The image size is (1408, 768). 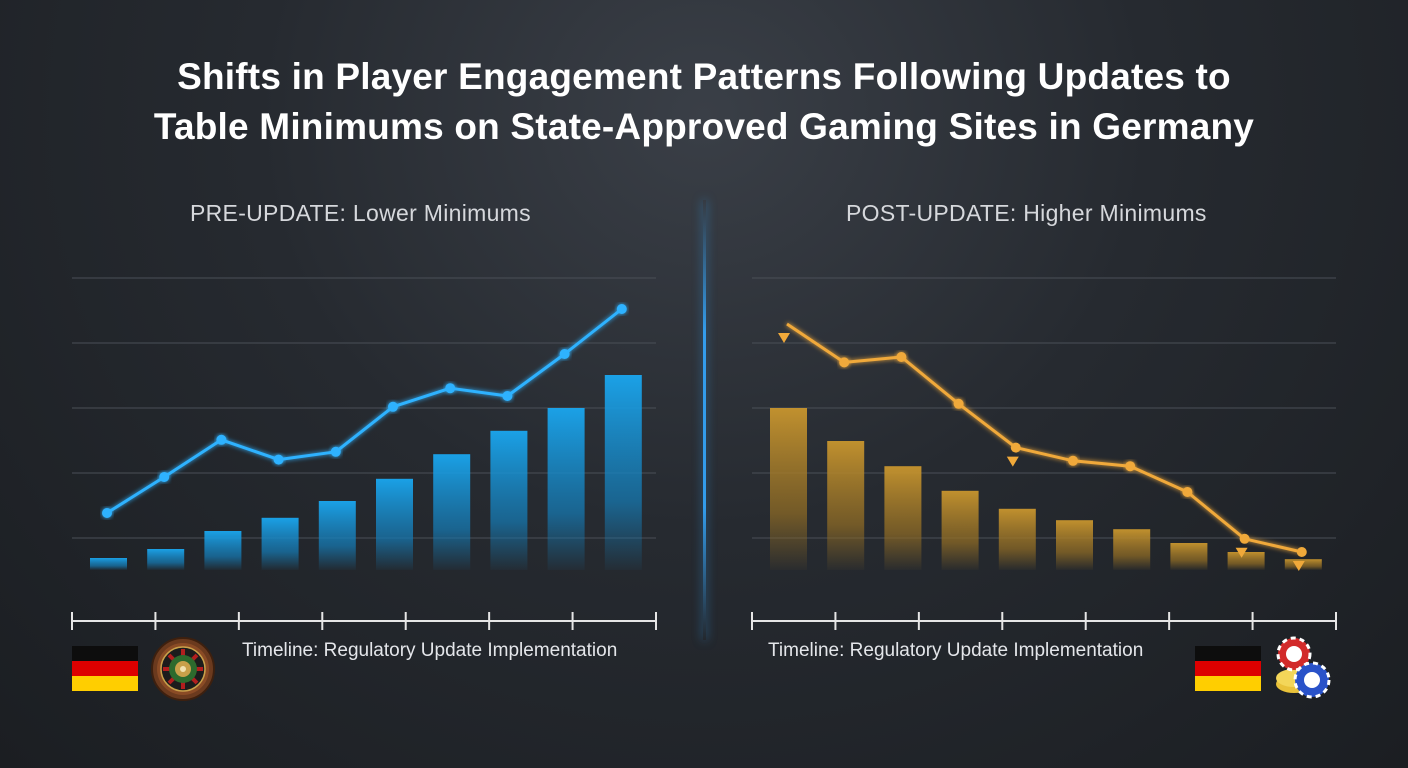 What do you see at coordinates (360, 213) in the screenshot?
I see `pre-update-title: PRE-UPDATE: Lower Minimums` at bounding box center [360, 213].